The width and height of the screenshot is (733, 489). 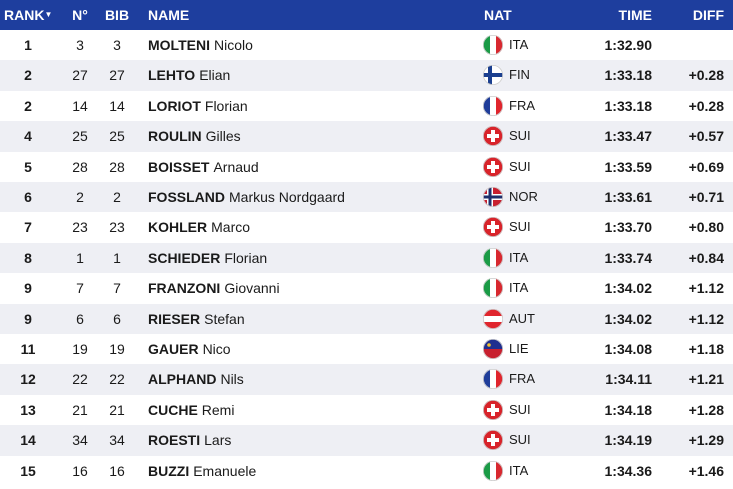 What do you see at coordinates (203, 167) in the screenshot?
I see `athlete-name: BOISSET Arnaud` at bounding box center [203, 167].